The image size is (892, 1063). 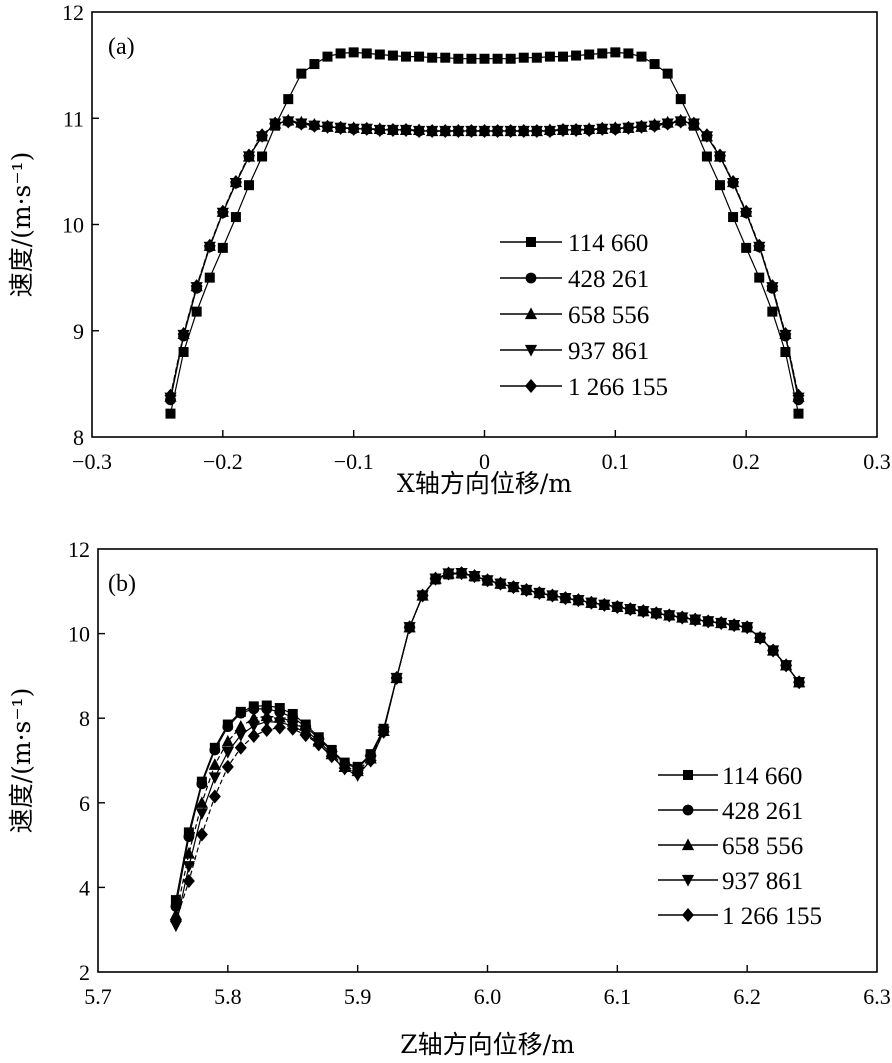 I want to click on y-tick-label: 8, so click(x=84, y=718).